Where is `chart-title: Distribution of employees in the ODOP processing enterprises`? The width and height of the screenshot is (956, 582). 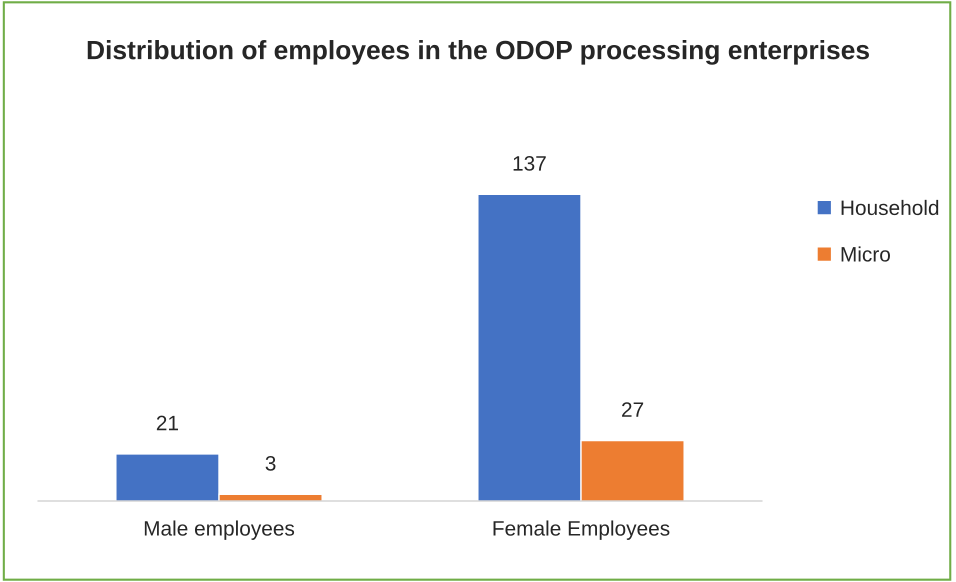 chart-title: Distribution of employees in the ODOP processing enterprises is located at coordinates (478, 52).